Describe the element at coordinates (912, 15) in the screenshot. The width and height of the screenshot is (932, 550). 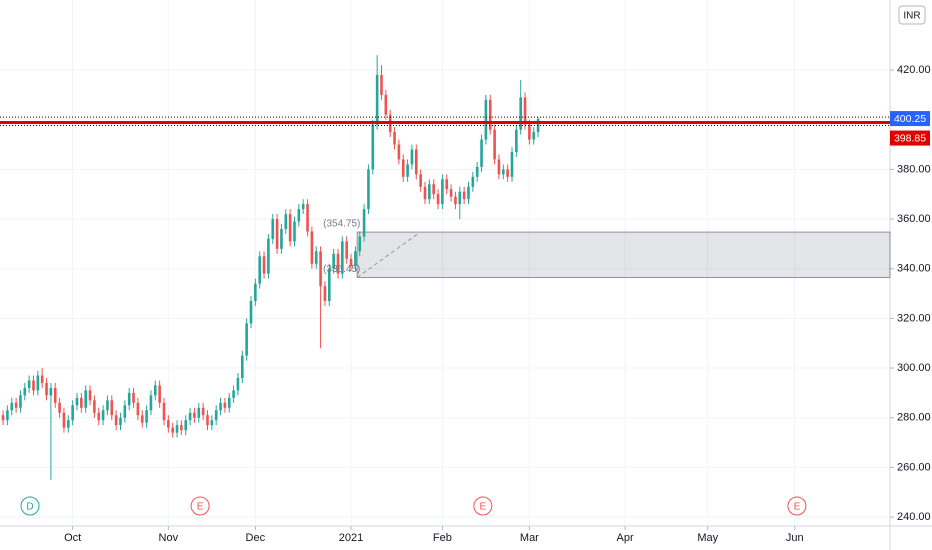
I see `currency-badge` at that location.